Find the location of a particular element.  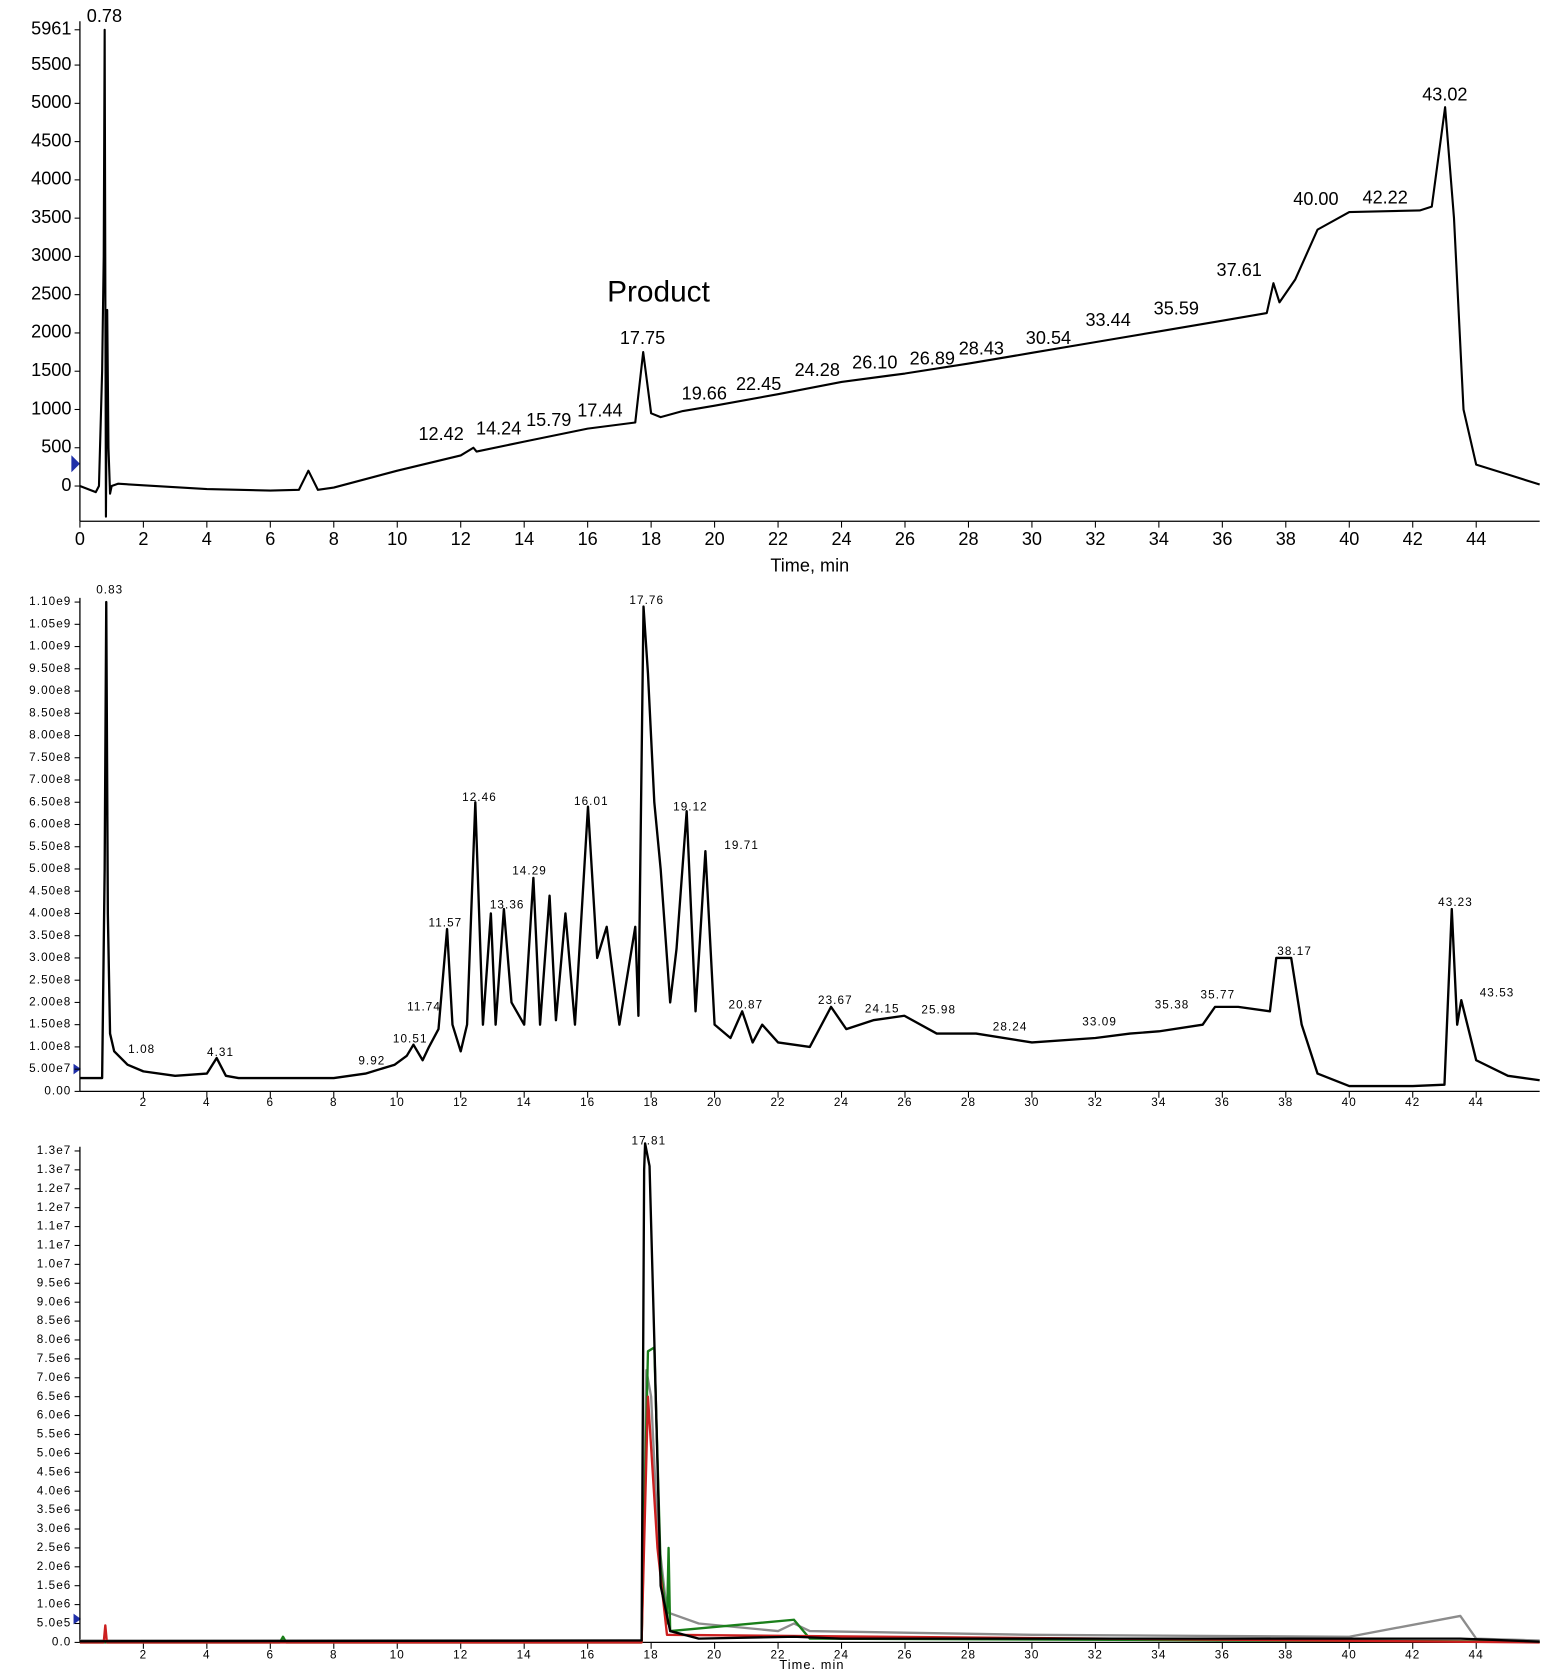

y-tick-label: 6.50e8 is located at coordinates (50, 801).